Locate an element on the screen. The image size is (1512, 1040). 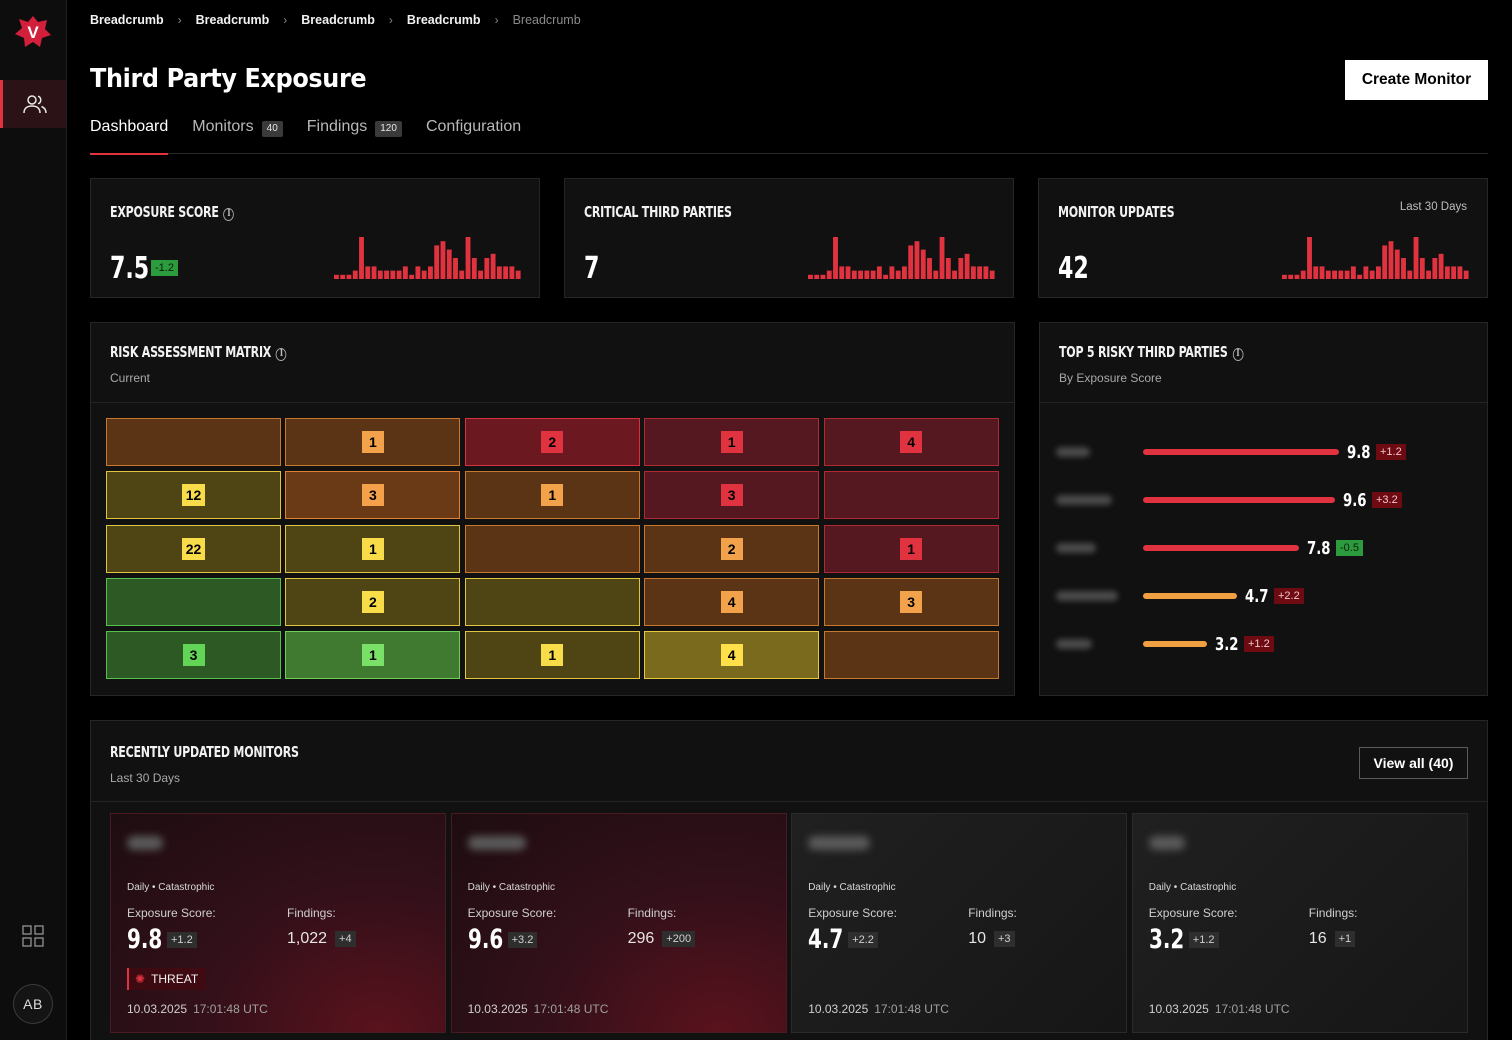
critical-count-value: 7 is located at coordinates (592, 268).